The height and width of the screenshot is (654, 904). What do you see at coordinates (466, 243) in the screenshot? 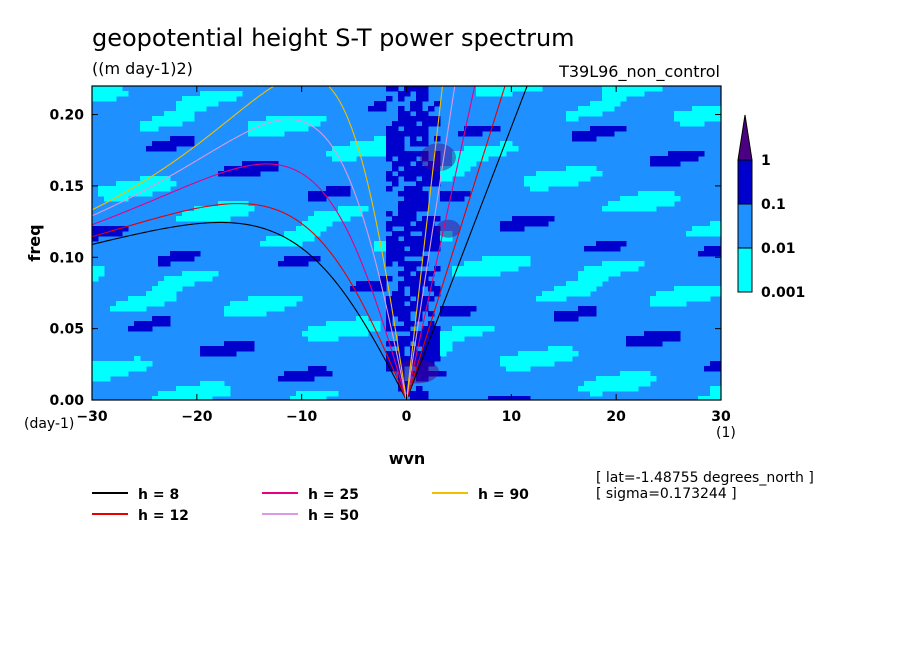
I see `kelvin-curve` at bounding box center [466, 243].